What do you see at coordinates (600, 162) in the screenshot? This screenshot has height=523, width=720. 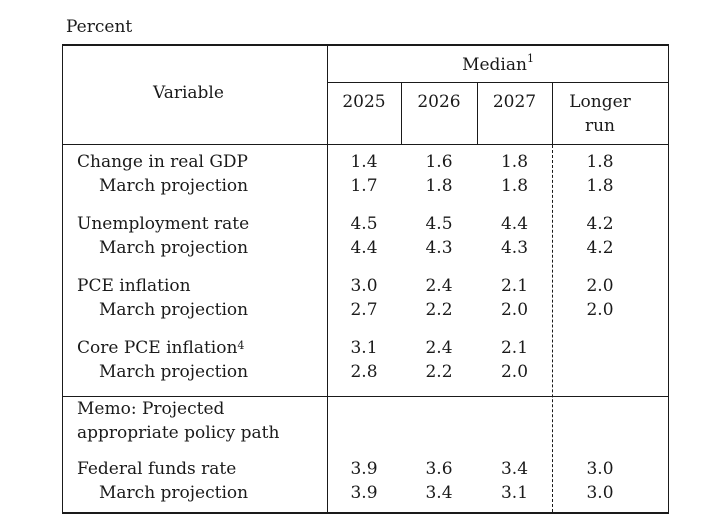 I see `rows-value-0-3: 1.8` at bounding box center [600, 162].